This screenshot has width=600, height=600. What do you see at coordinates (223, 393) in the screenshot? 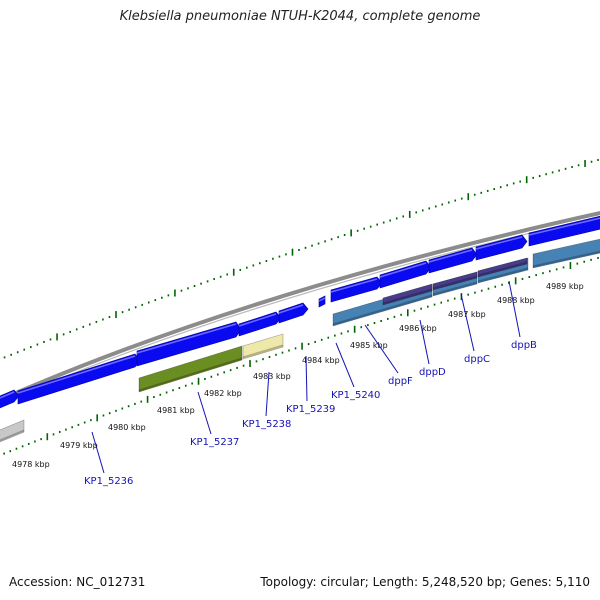
I see `tick-label: 4982 kbp` at bounding box center [223, 393].